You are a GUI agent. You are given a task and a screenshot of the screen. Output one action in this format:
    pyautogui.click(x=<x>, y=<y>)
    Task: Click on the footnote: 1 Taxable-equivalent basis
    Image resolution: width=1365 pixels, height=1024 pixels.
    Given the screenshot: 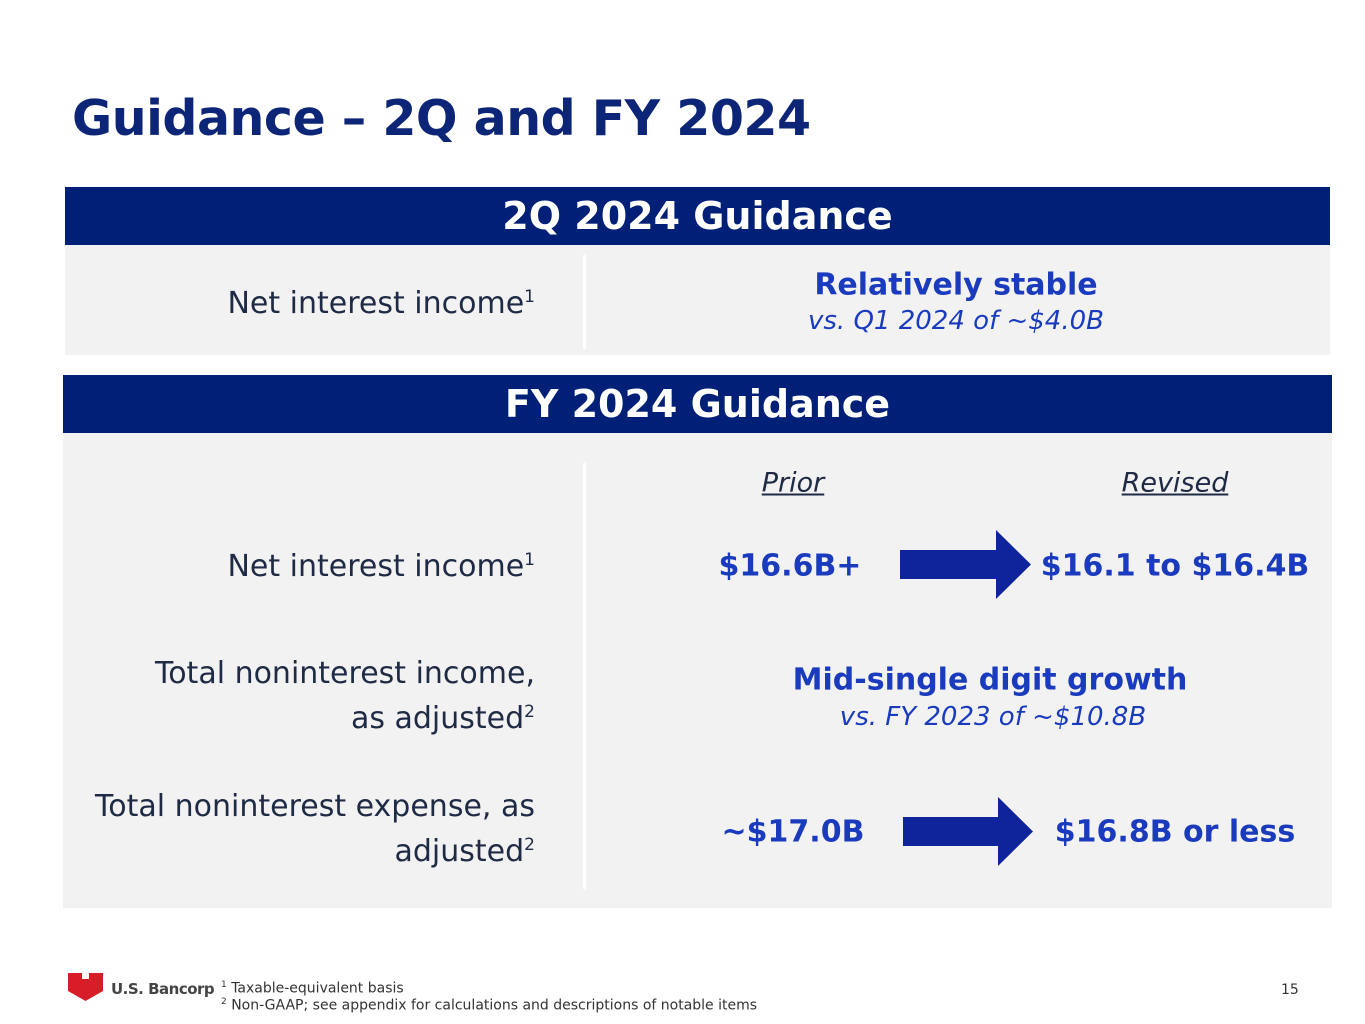 What is the action you would take?
    pyautogui.click(x=312, y=988)
    